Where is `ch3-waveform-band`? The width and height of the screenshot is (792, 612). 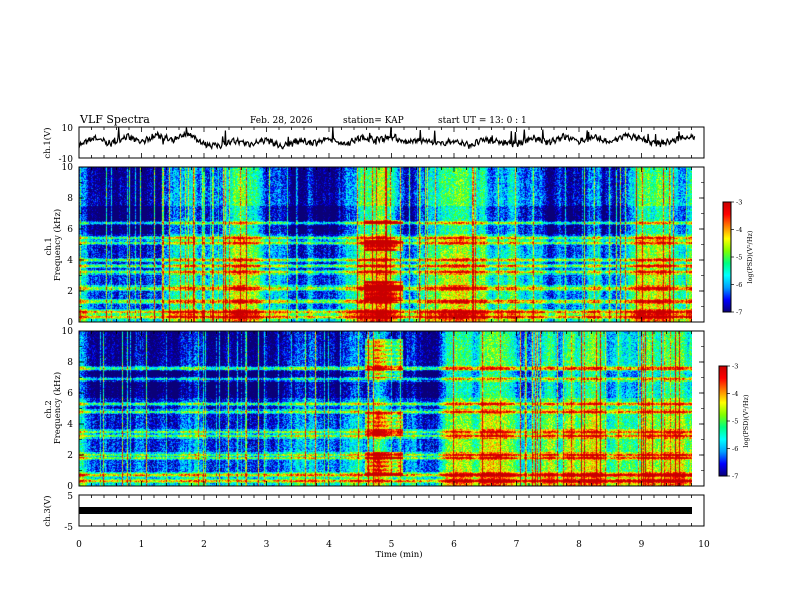 ch3-waveform-band is located at coordinates (385, 510).